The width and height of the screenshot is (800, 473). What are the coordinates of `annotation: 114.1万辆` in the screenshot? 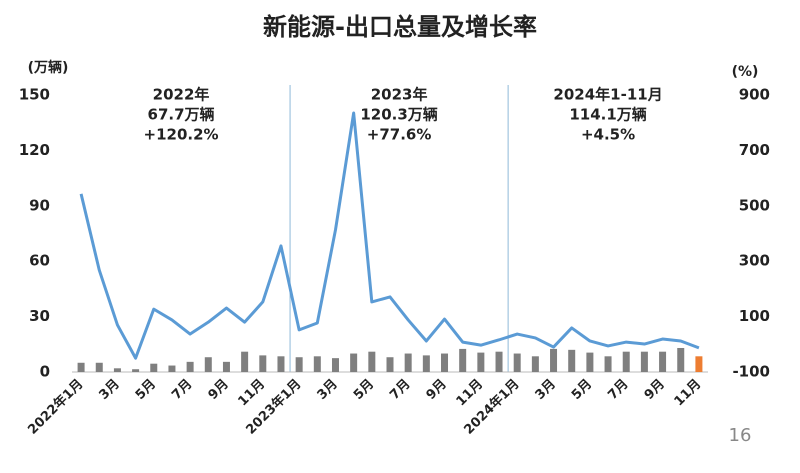 It's located at (607, 115).